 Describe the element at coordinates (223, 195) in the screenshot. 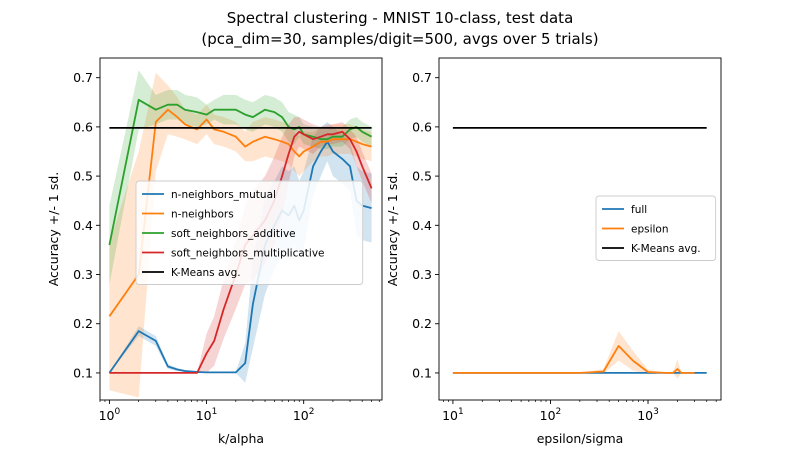

I see `legend-label: n-neighbors_mutual` at that location.